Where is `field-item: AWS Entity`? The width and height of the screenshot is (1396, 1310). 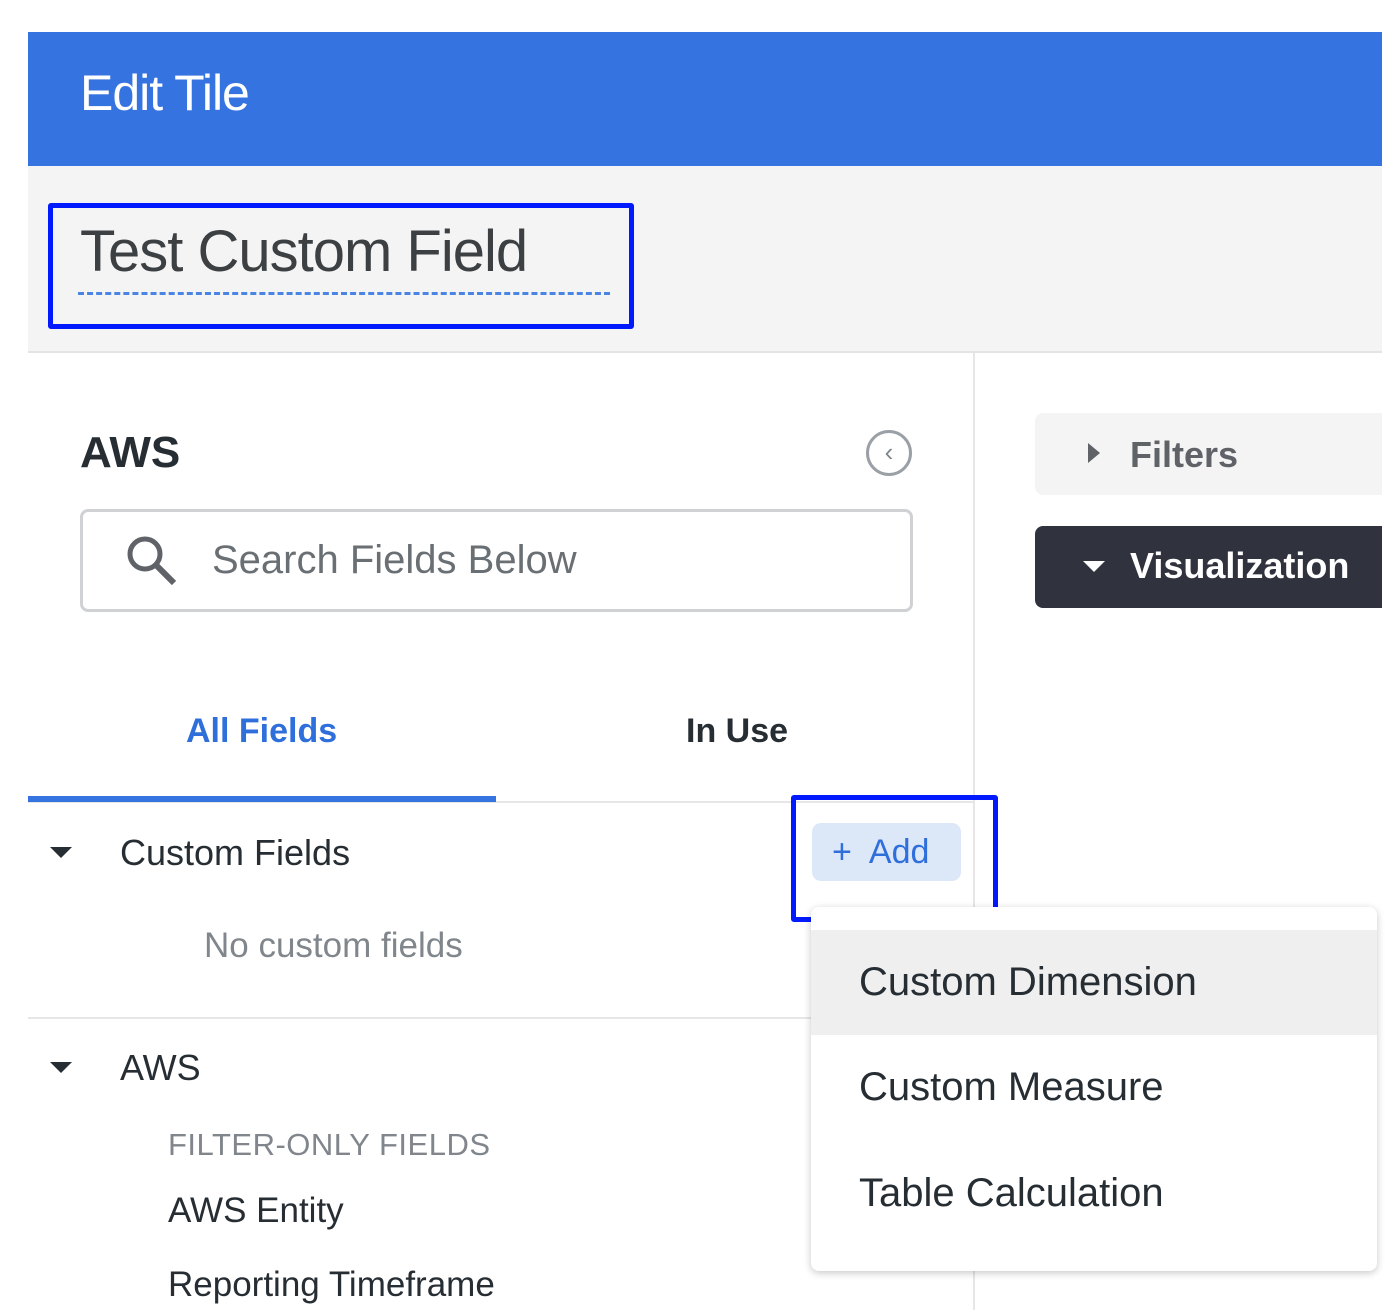
field-item: AWS Entity is located at coordinates (256, 1210).